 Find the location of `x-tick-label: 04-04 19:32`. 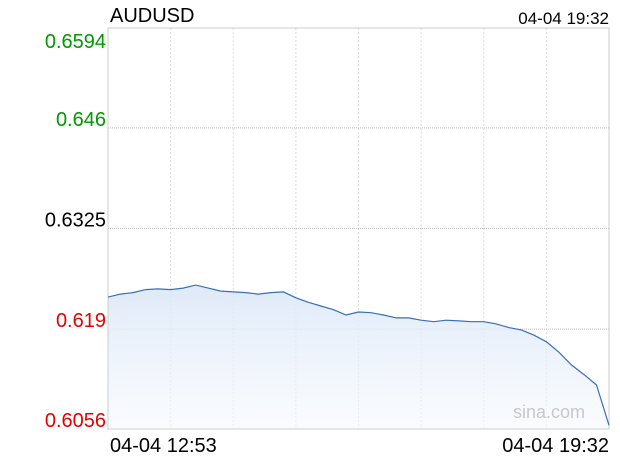

x-tick-label: 04-04 19:32 is located at coordinates (555, 446).